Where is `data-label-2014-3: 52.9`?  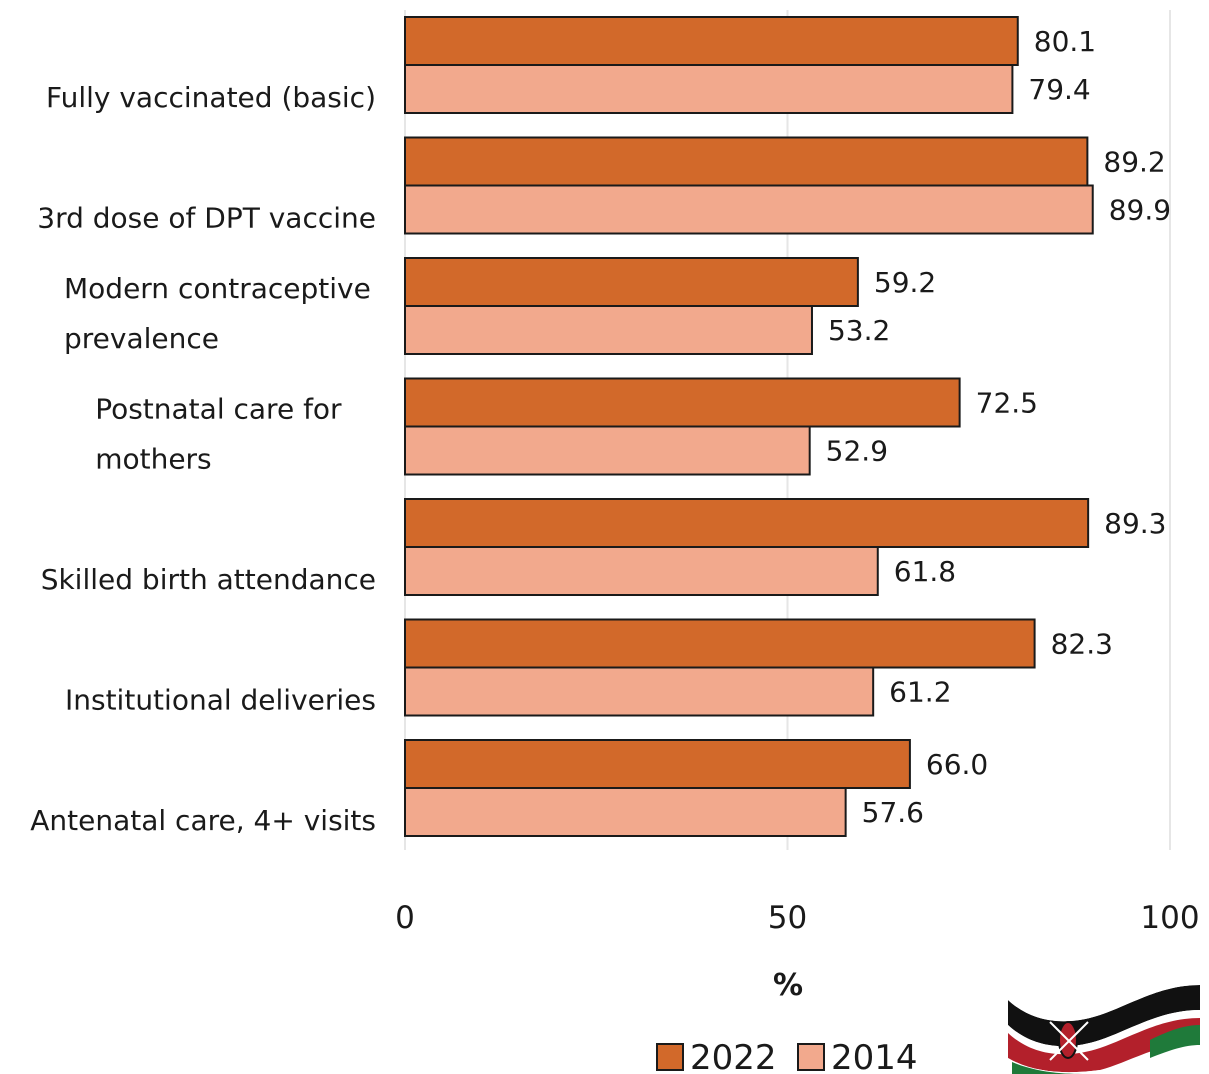 data-label-2014-3: 52.9 is located at coordinates (857, 451).